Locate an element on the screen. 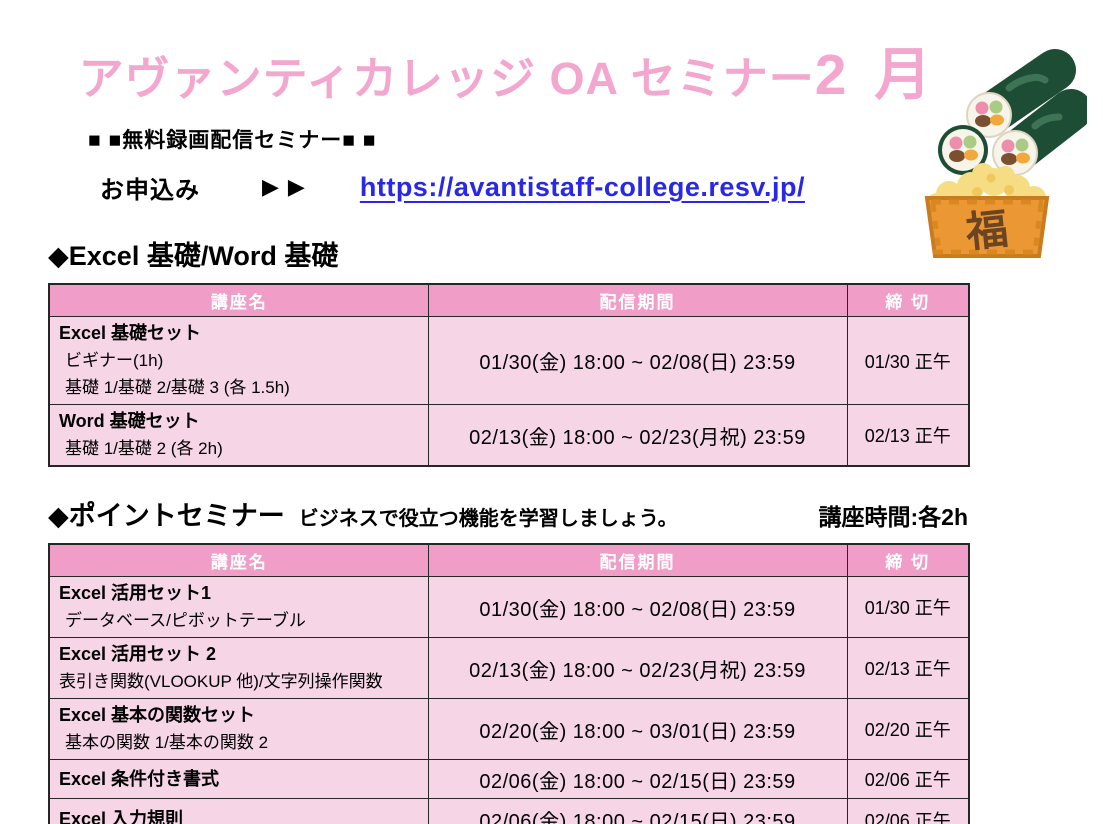  free-seminar-subtitle: ■ ■無料録画配信セミナー■ ■ is located at coordinates (232, 141).